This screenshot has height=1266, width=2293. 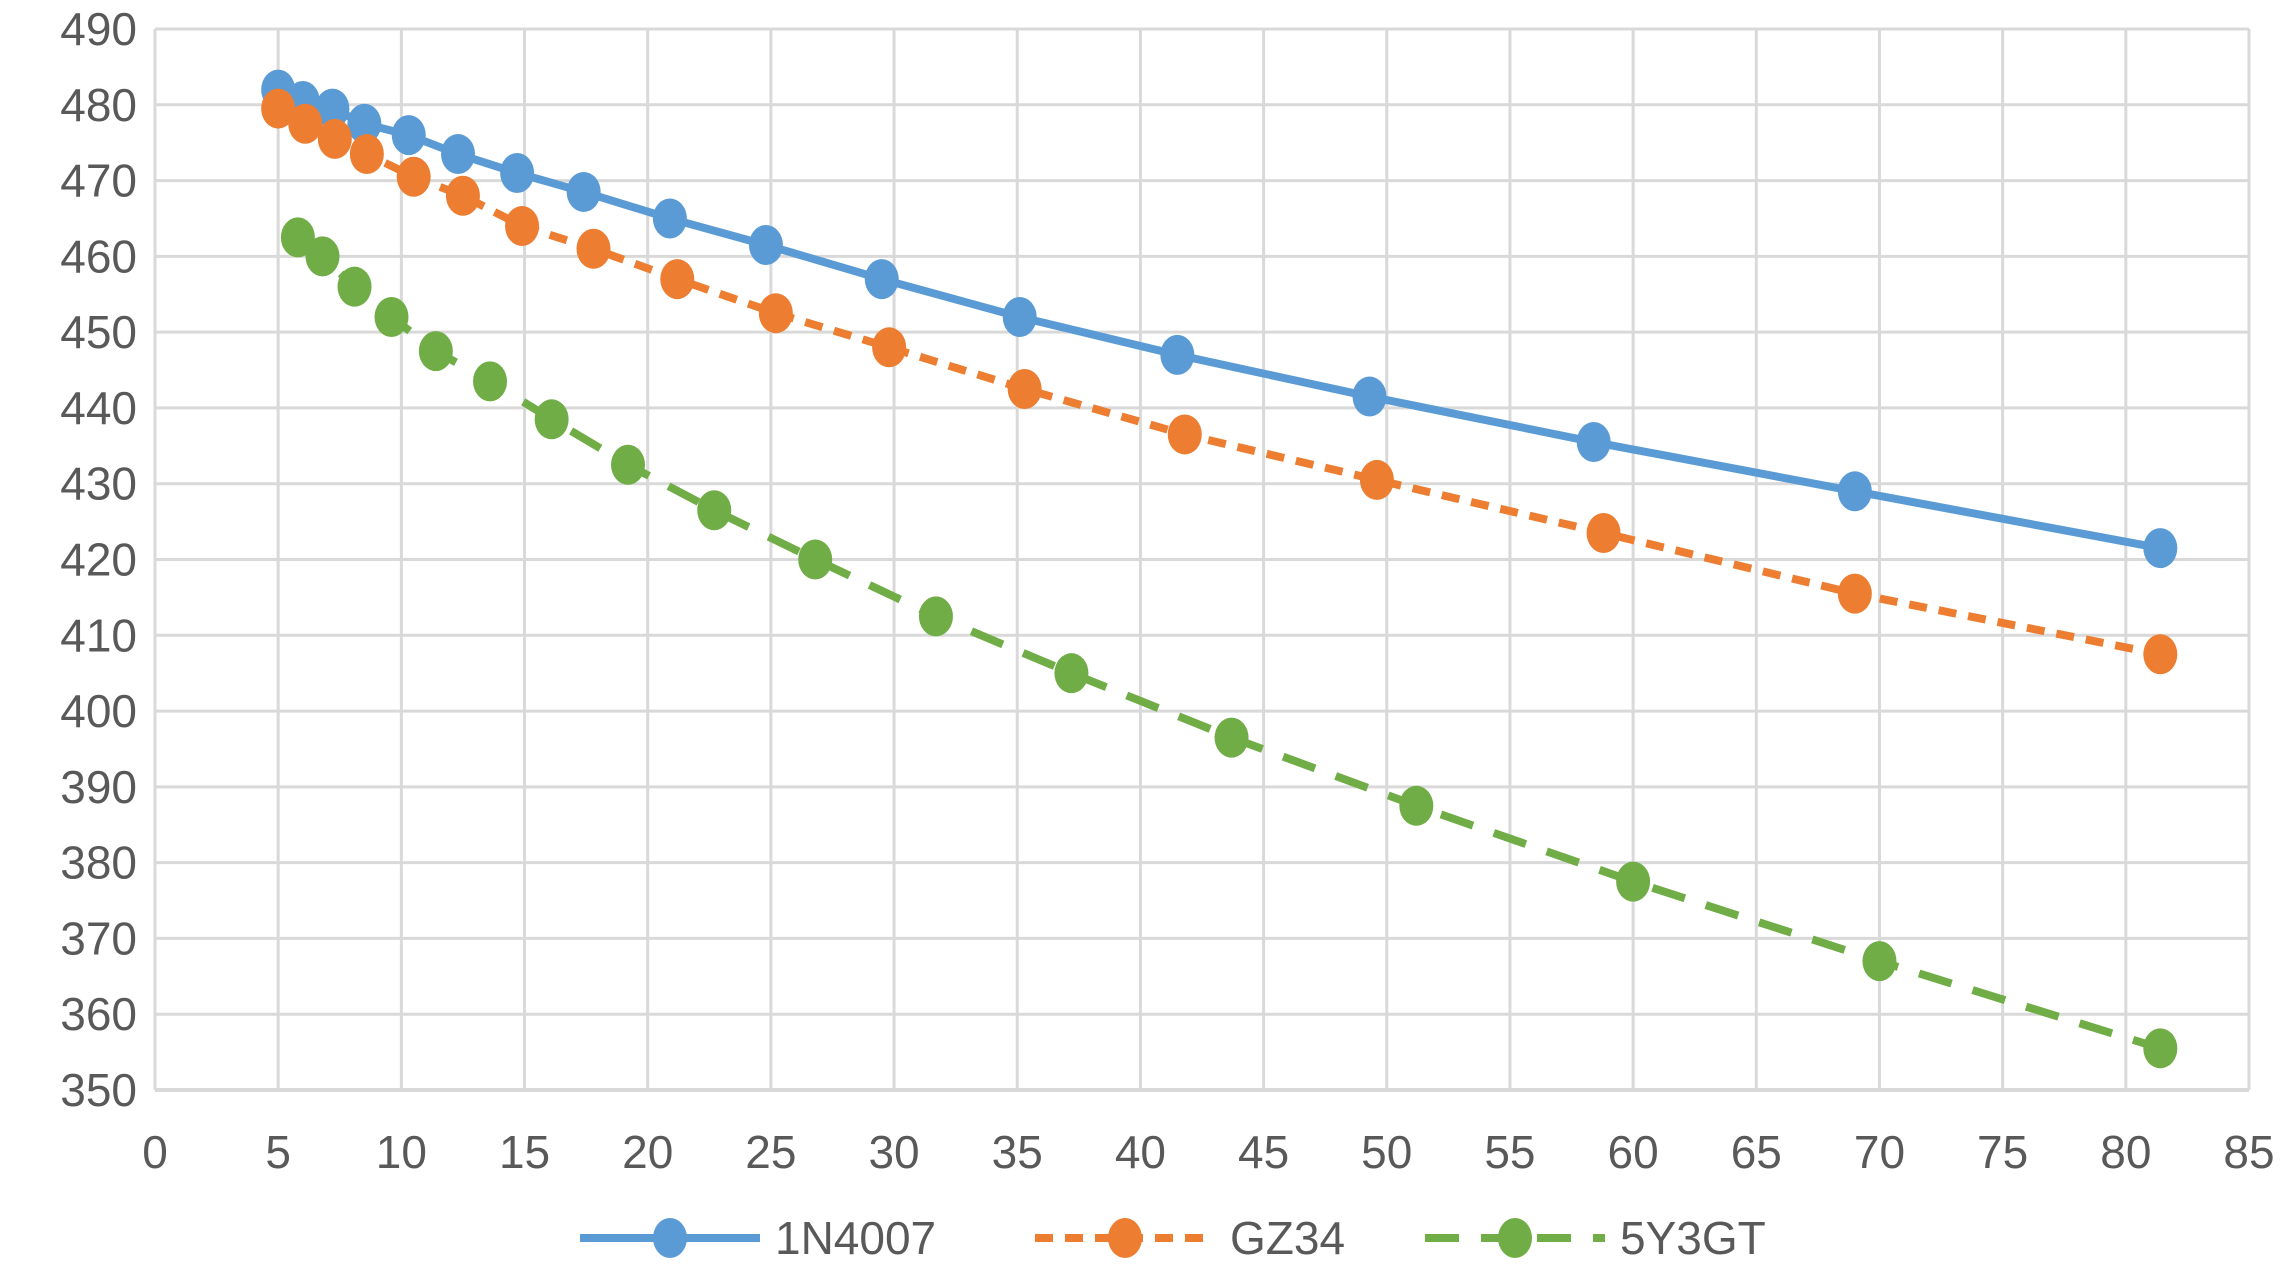 What do you see at coordinates (758, 1238) in the screenshot?
I see `legend-item: 1N4007` at bounding box center [758, 1238].